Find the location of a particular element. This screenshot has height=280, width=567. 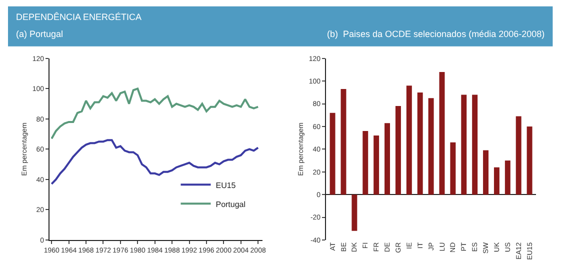

chart-title: DEPENDÊNCIA ENERGÉTICA is located at coordinates (79, 17).